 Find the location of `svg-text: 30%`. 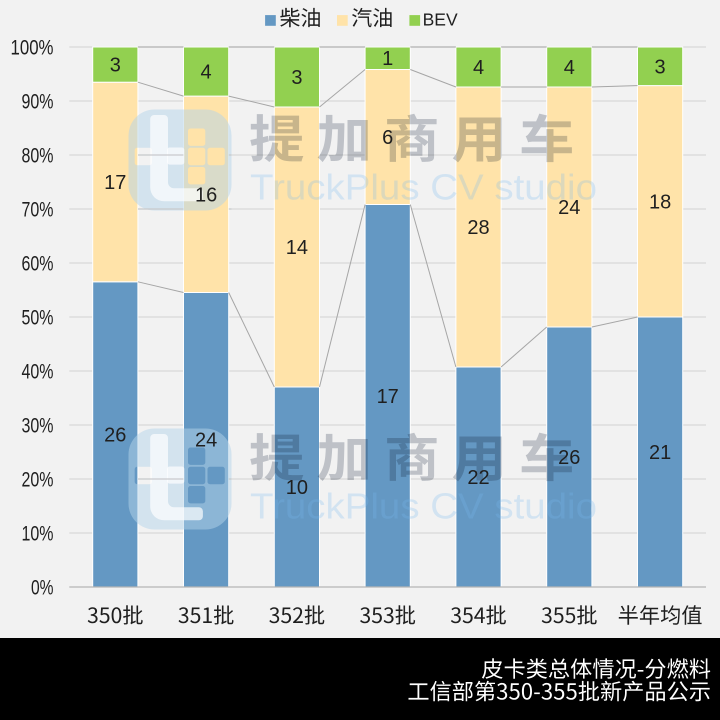

svg-text: 30% is located at coordinates (38, 426).